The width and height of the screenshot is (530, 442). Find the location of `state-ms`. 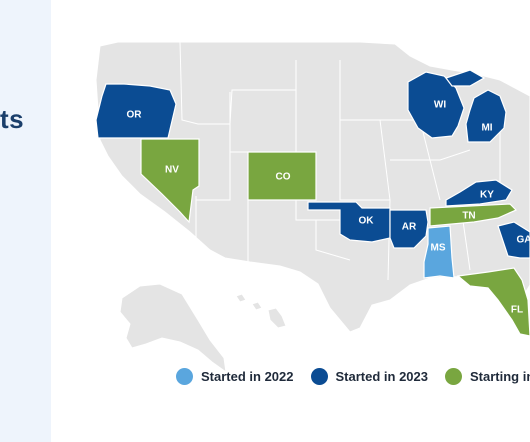

state-ms is located at coordinates (439, 252).